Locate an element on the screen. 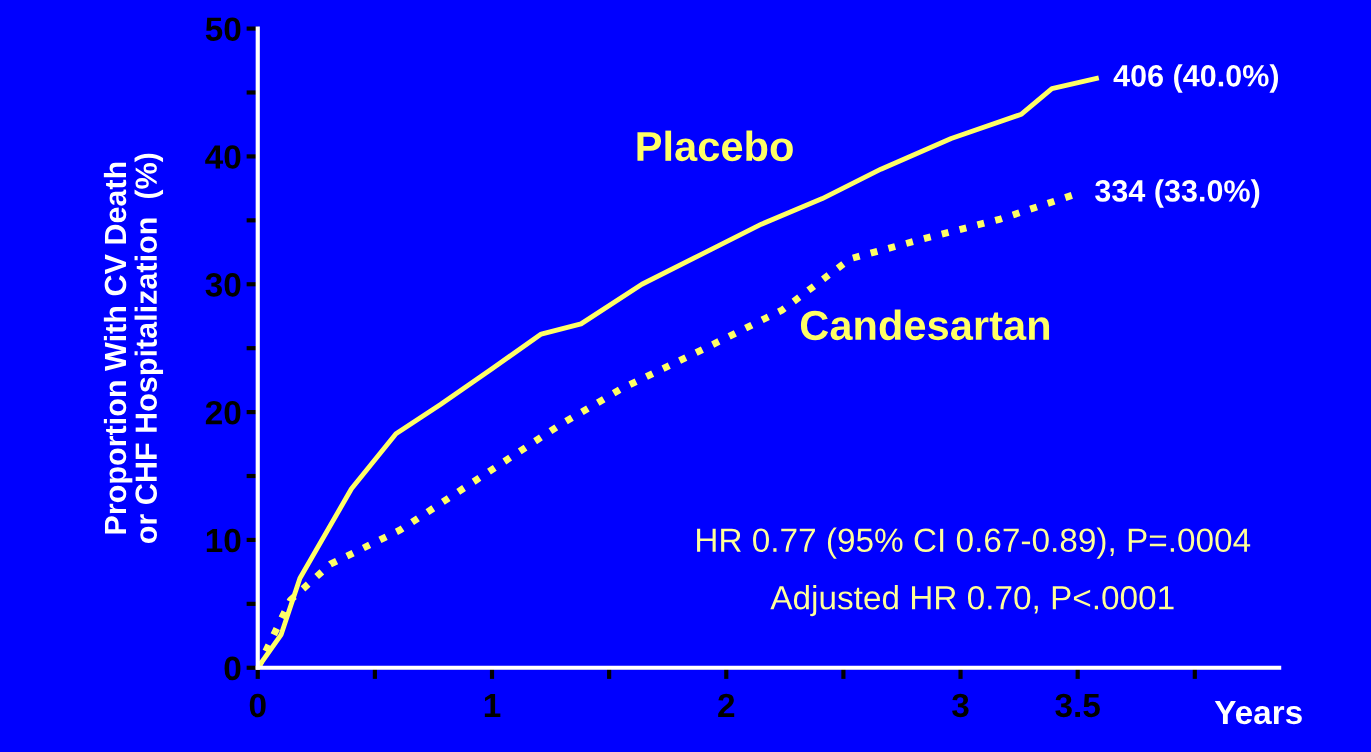 This screenshot has width=1371, height=752. series-label: Candesartan is located at coordinates (925, 325).